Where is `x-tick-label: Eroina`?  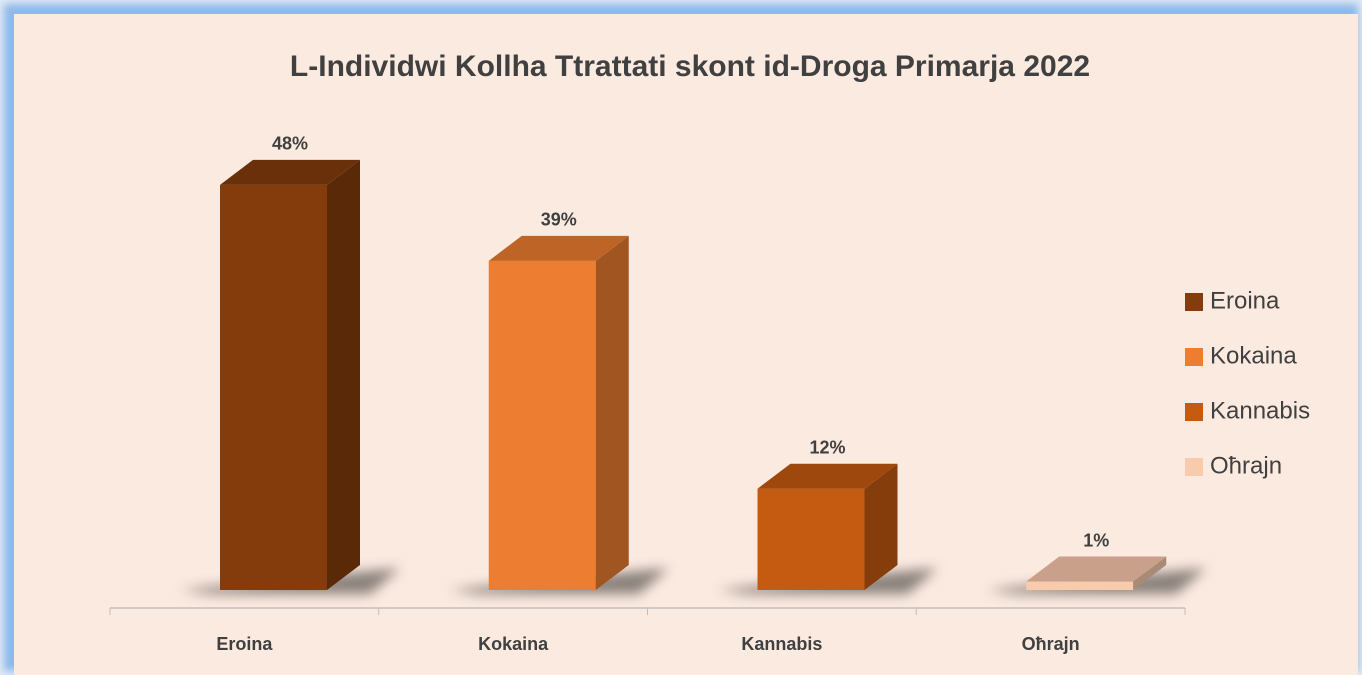
x-tick-label: Eroina is located at coordinates (244, 644).